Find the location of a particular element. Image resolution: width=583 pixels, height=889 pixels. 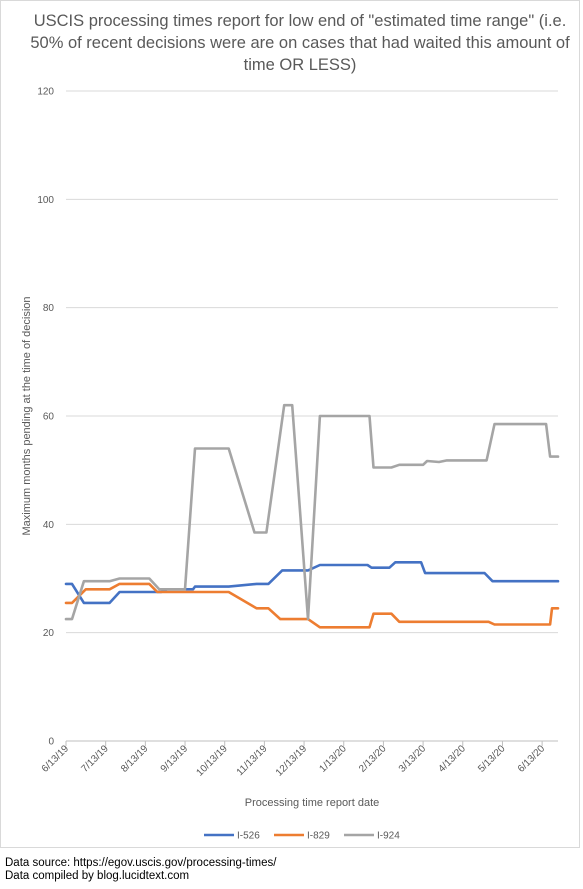

y-tick-label: 80 is located at coordinates (49, 308).